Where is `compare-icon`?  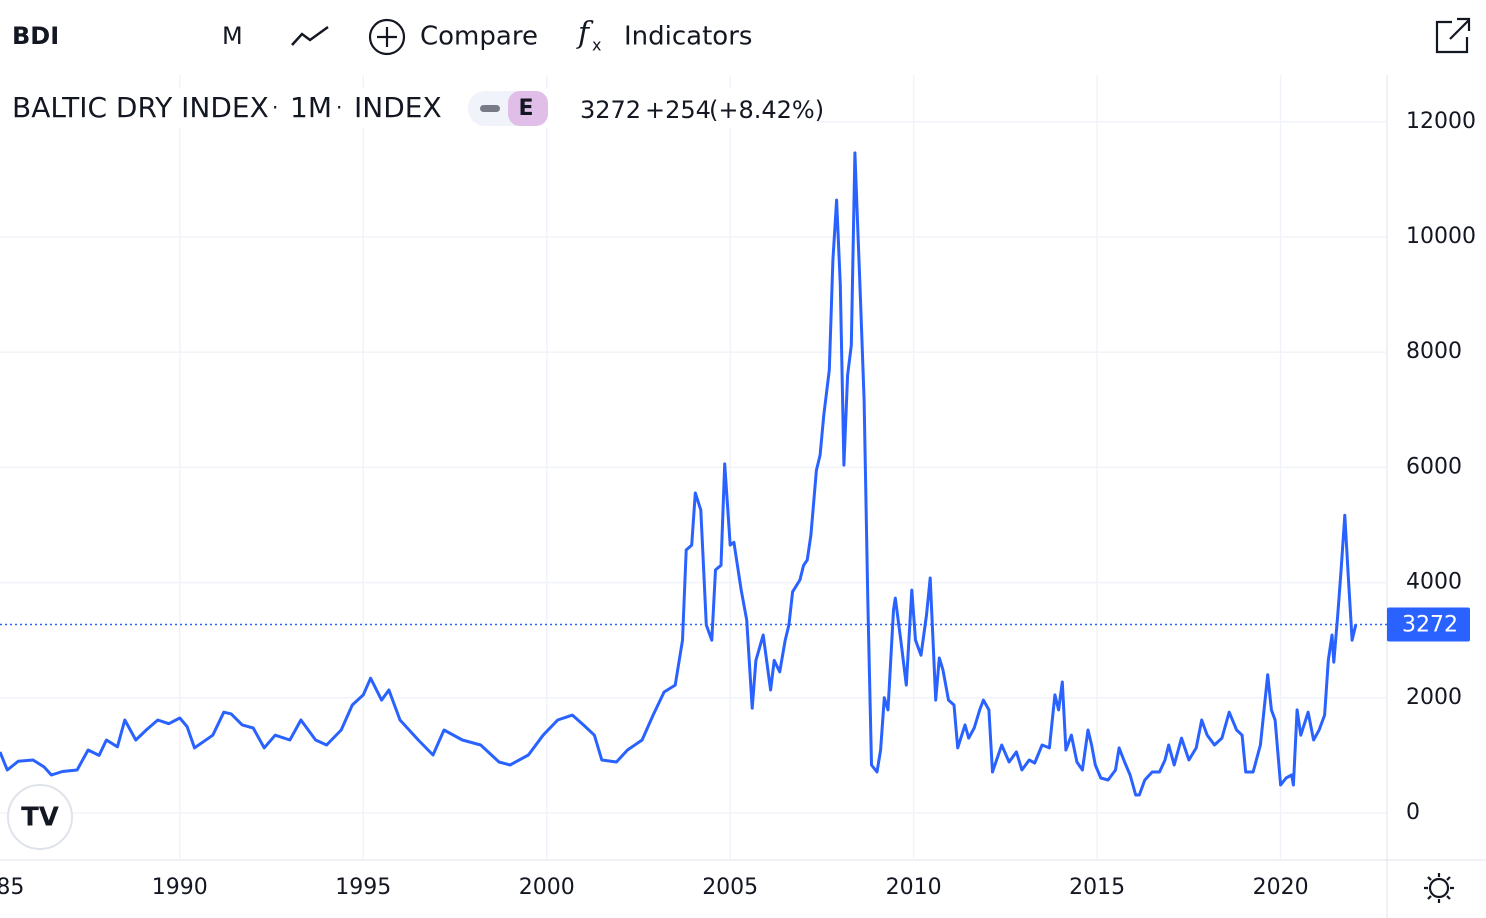 compare-icon is located at coordinates (387, 37).